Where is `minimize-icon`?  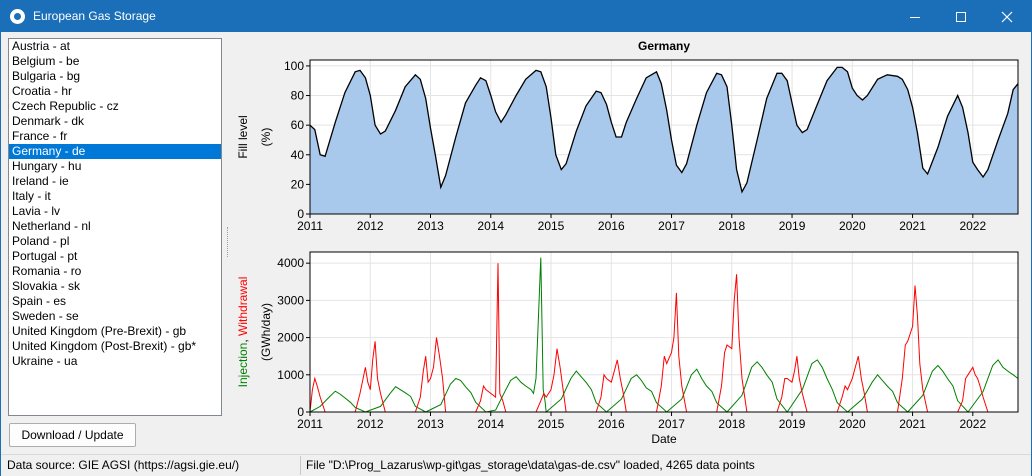 minimize-icon is located at coordinates (915, 17).